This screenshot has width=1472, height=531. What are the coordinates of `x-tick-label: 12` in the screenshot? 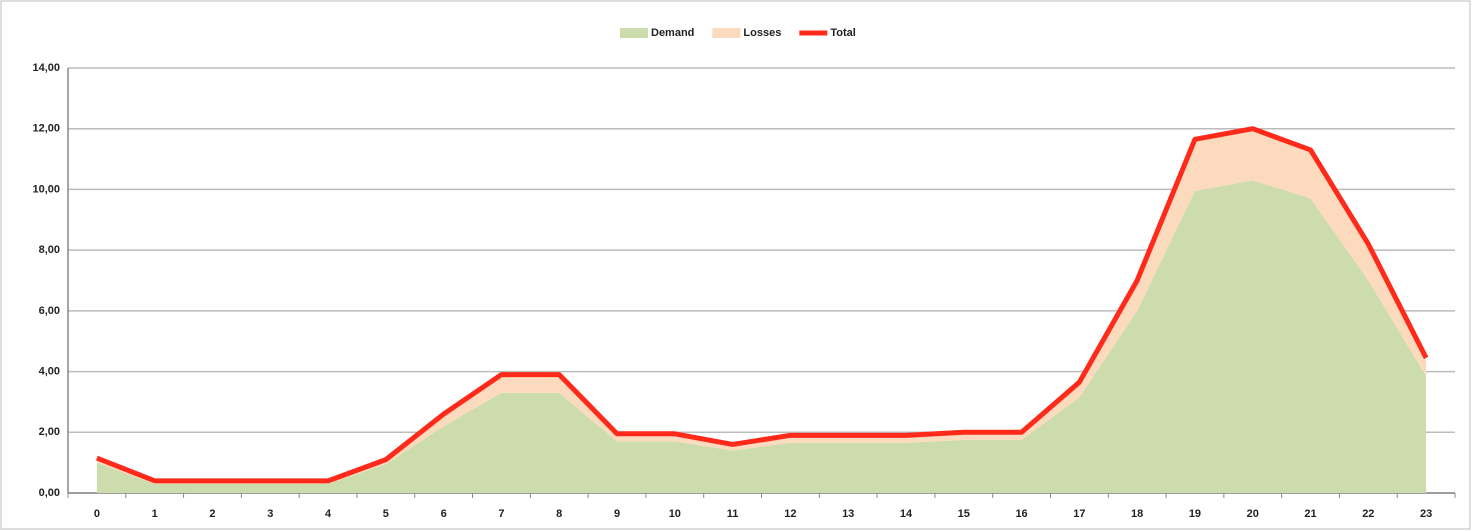 It's located at (790, 514).